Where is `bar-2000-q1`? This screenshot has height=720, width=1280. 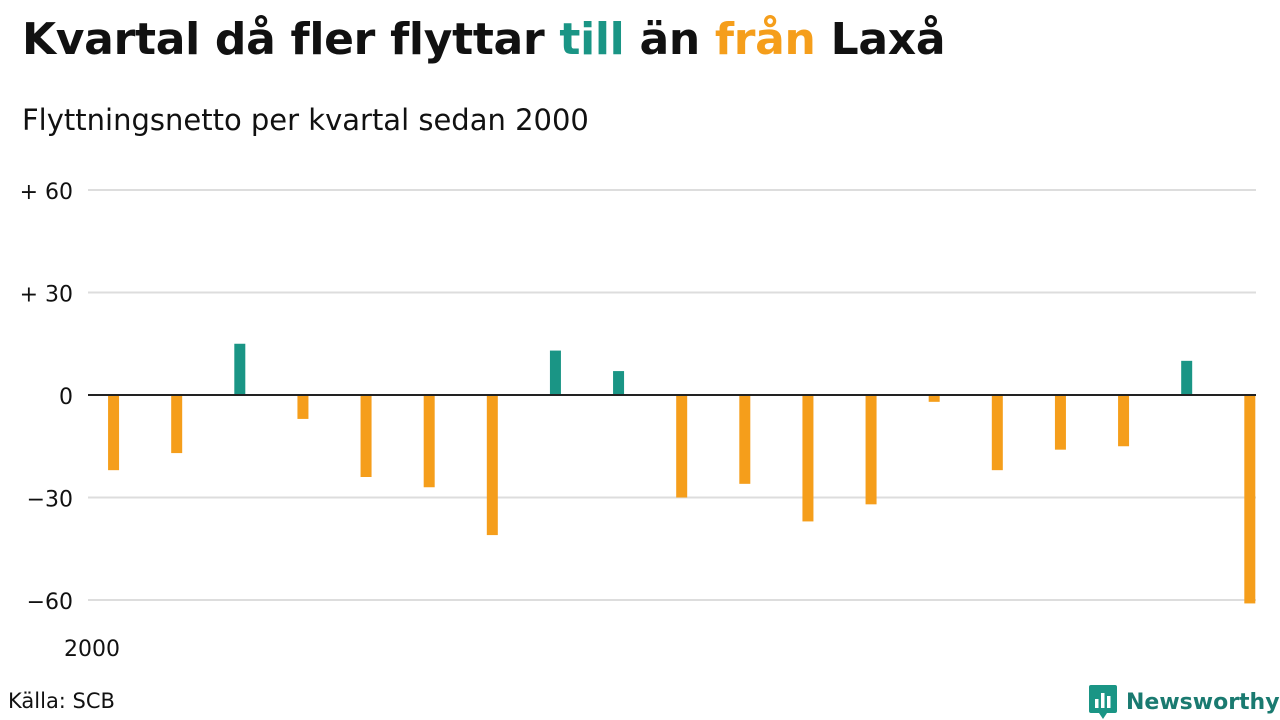
bar-2000-q1 is located at coordinates (114, 433).